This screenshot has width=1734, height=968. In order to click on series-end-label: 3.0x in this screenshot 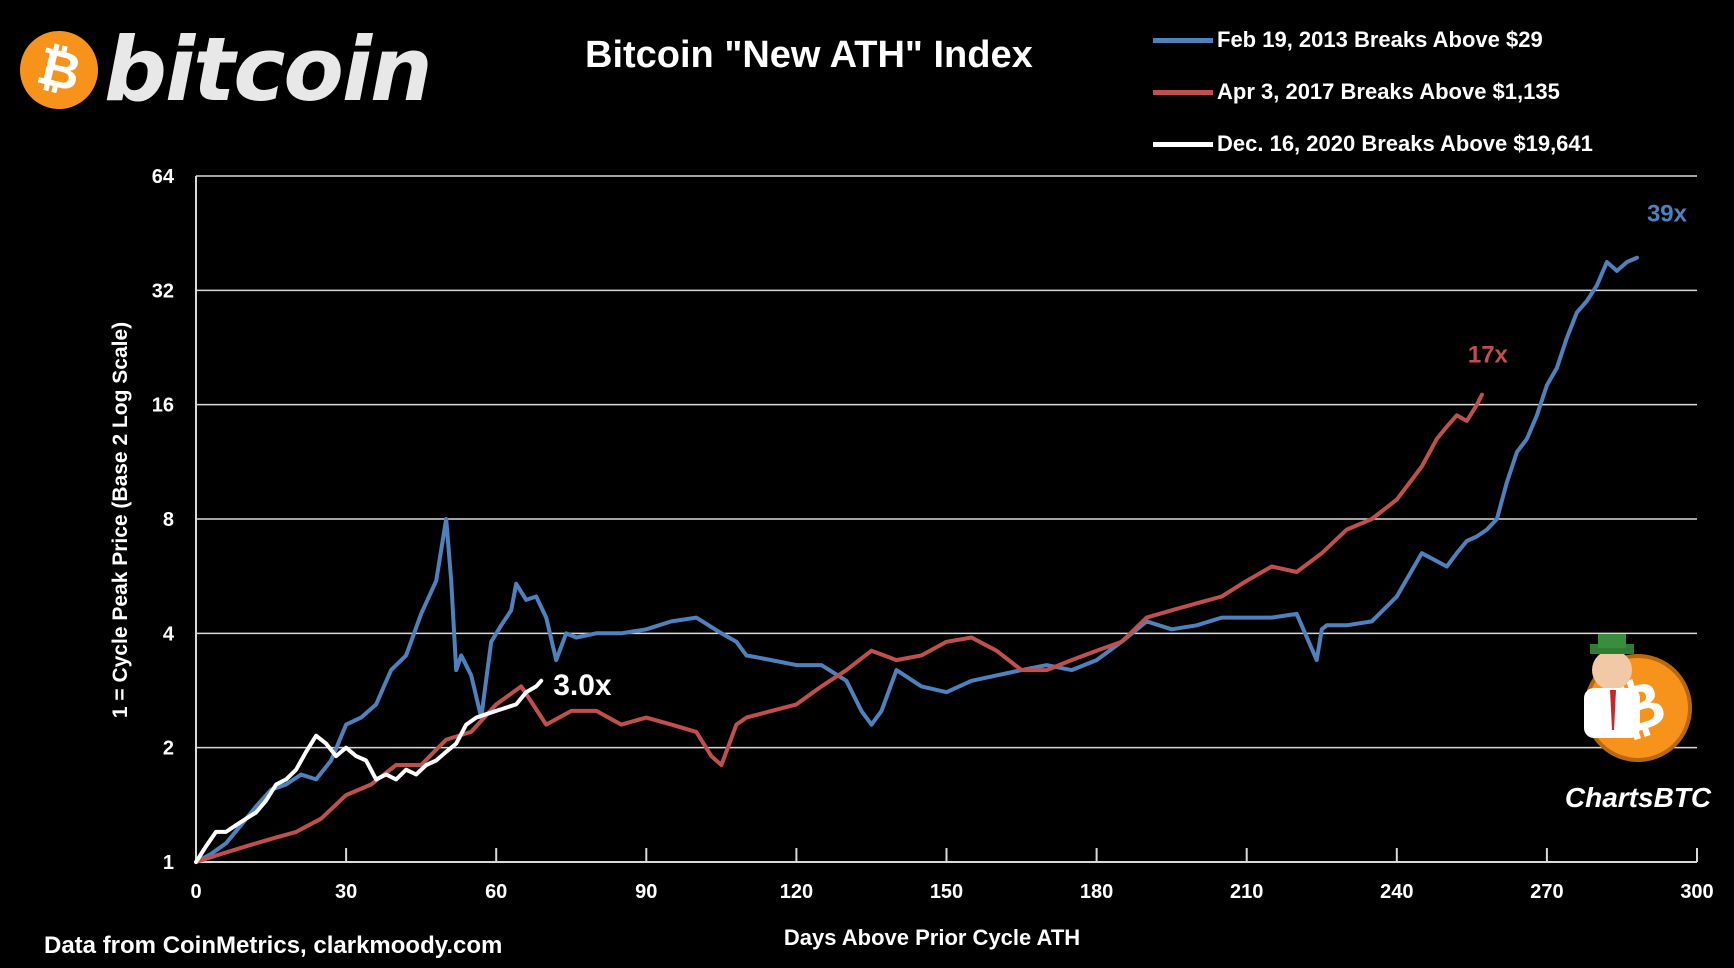, I will do `click(582, 685)`.